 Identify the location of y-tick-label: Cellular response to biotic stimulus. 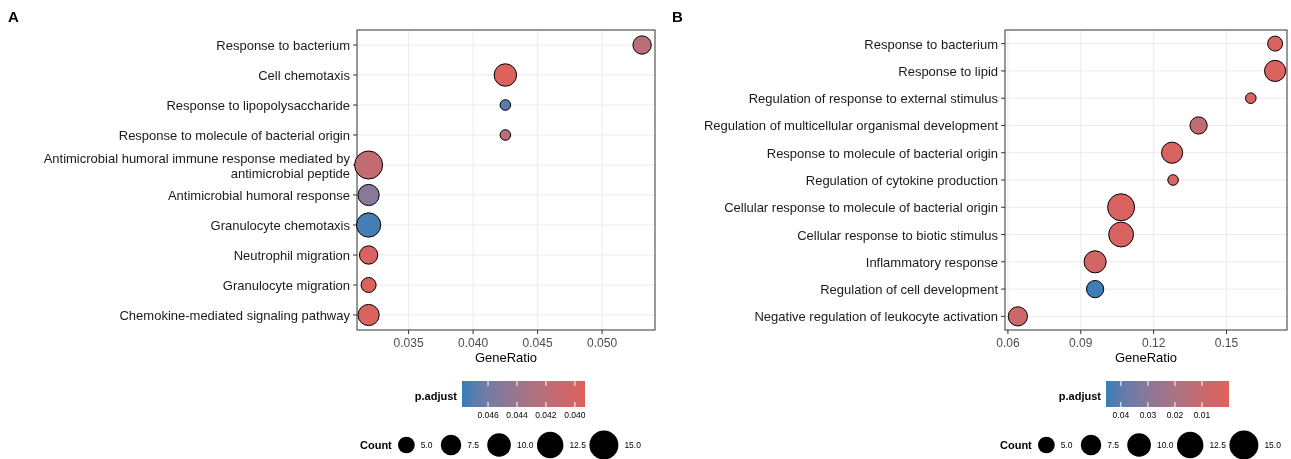
(898, 235).